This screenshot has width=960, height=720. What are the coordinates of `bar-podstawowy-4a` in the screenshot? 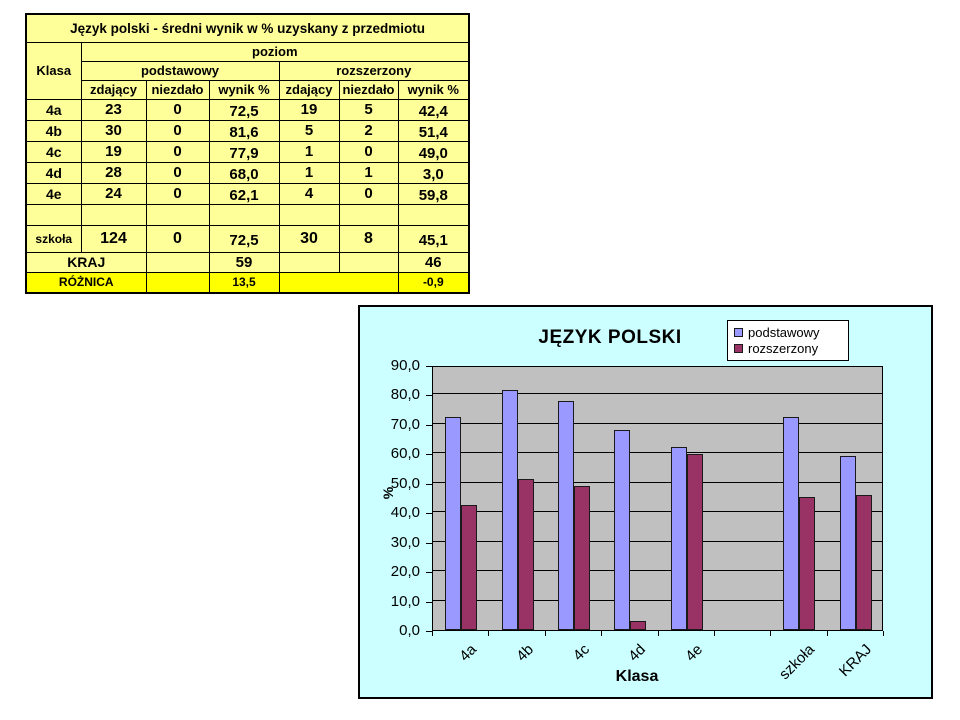 It's located at (453, 523).